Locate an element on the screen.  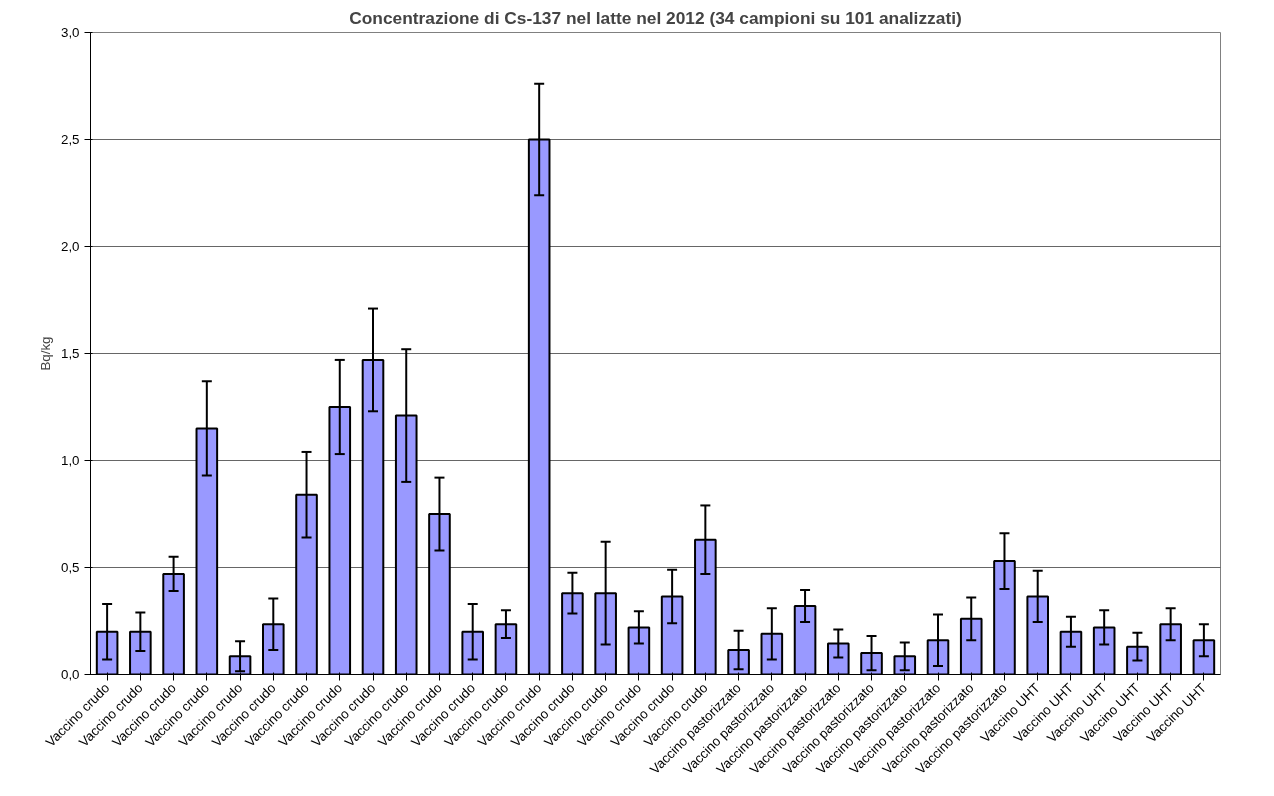
y-axis-title: Bq/kg is located at coordinates (45, 353).